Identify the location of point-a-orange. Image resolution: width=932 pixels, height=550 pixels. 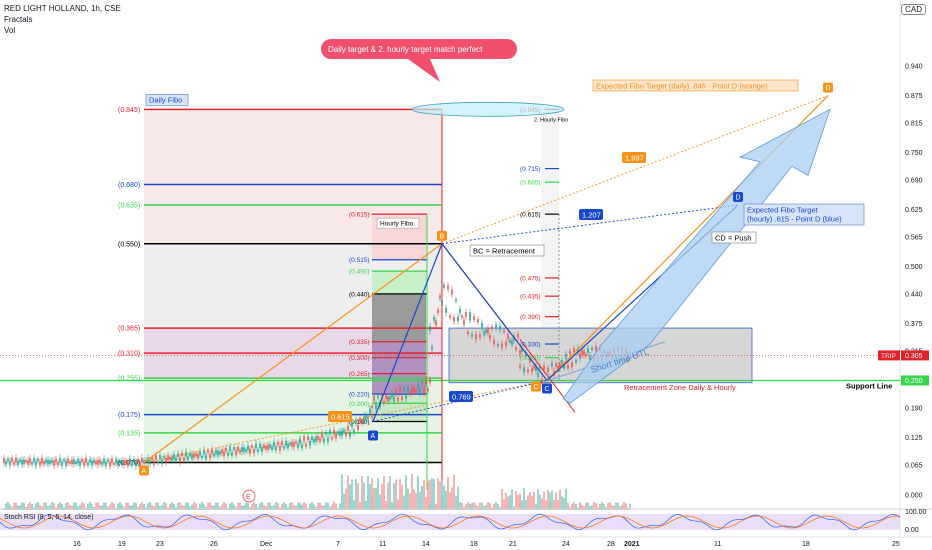
(144, 470).